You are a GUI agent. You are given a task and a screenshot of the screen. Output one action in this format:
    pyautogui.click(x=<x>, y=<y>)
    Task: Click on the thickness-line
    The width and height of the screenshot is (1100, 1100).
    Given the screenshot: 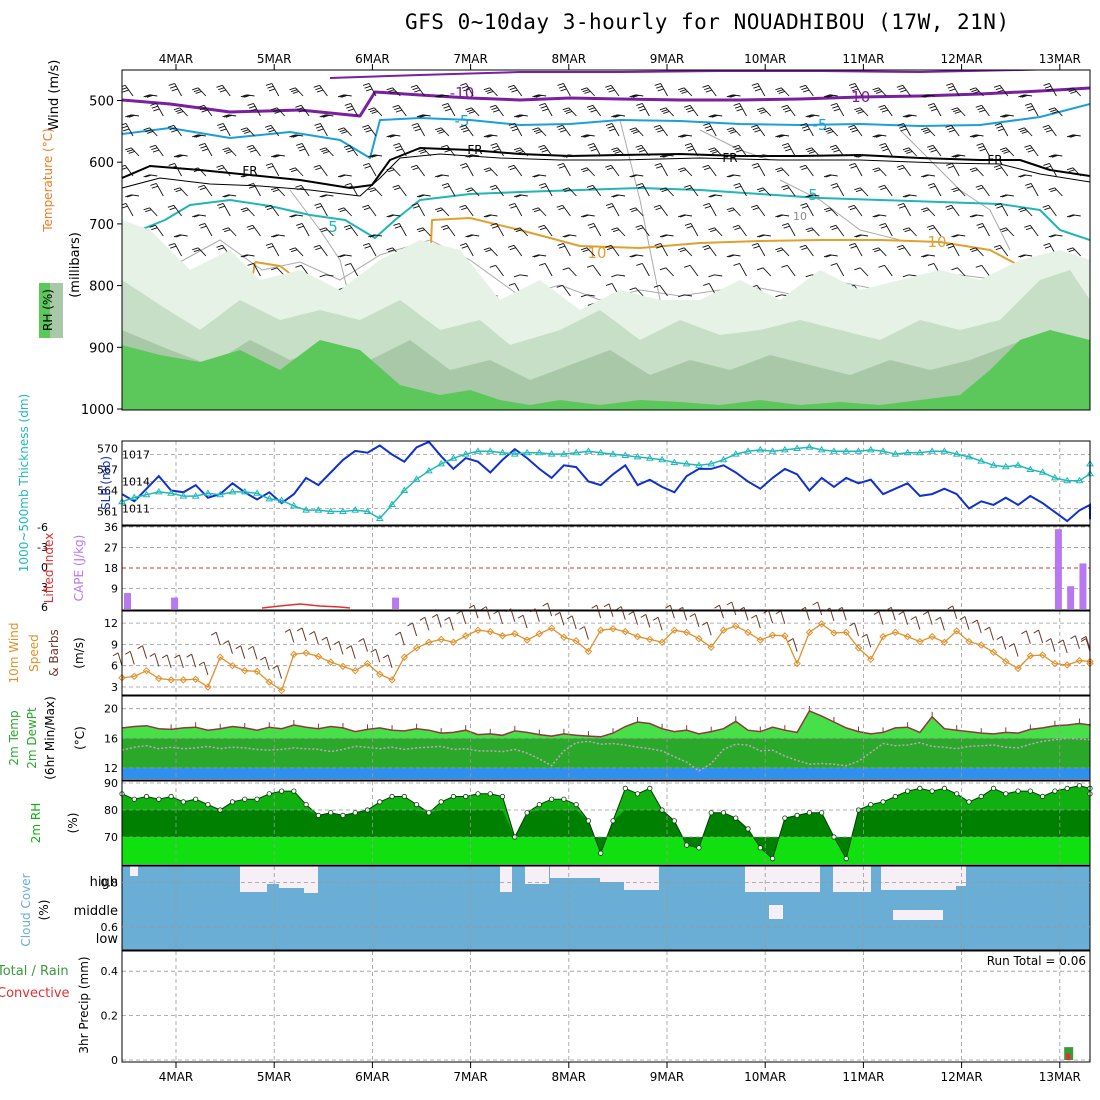 What is the action you would take?
    pyautogui.click(x=606, y=483)
    